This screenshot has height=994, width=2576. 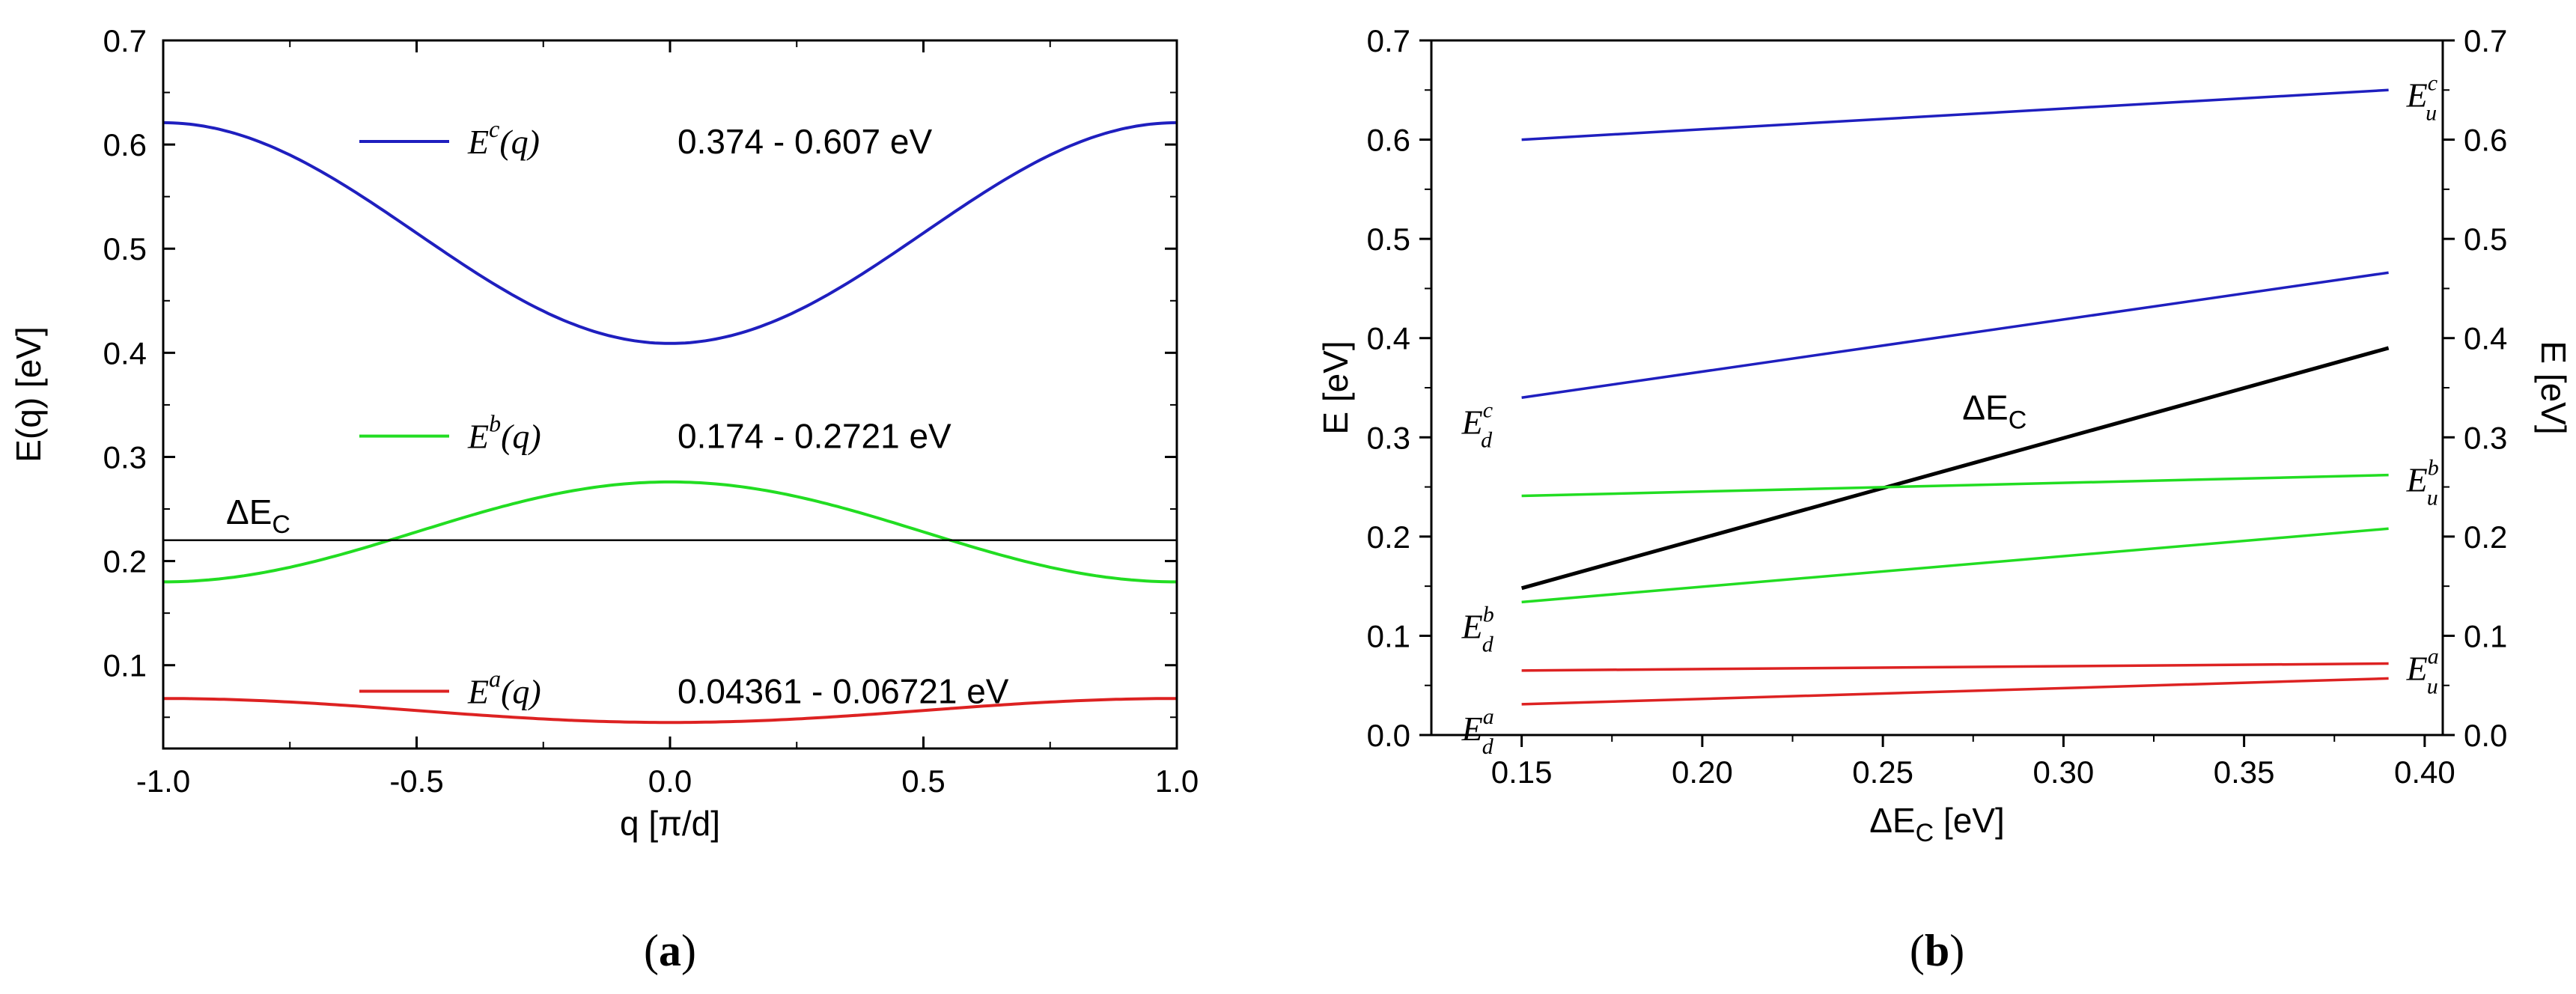 I want to click on line-label-sub: C, so click(x=2018, y=420).